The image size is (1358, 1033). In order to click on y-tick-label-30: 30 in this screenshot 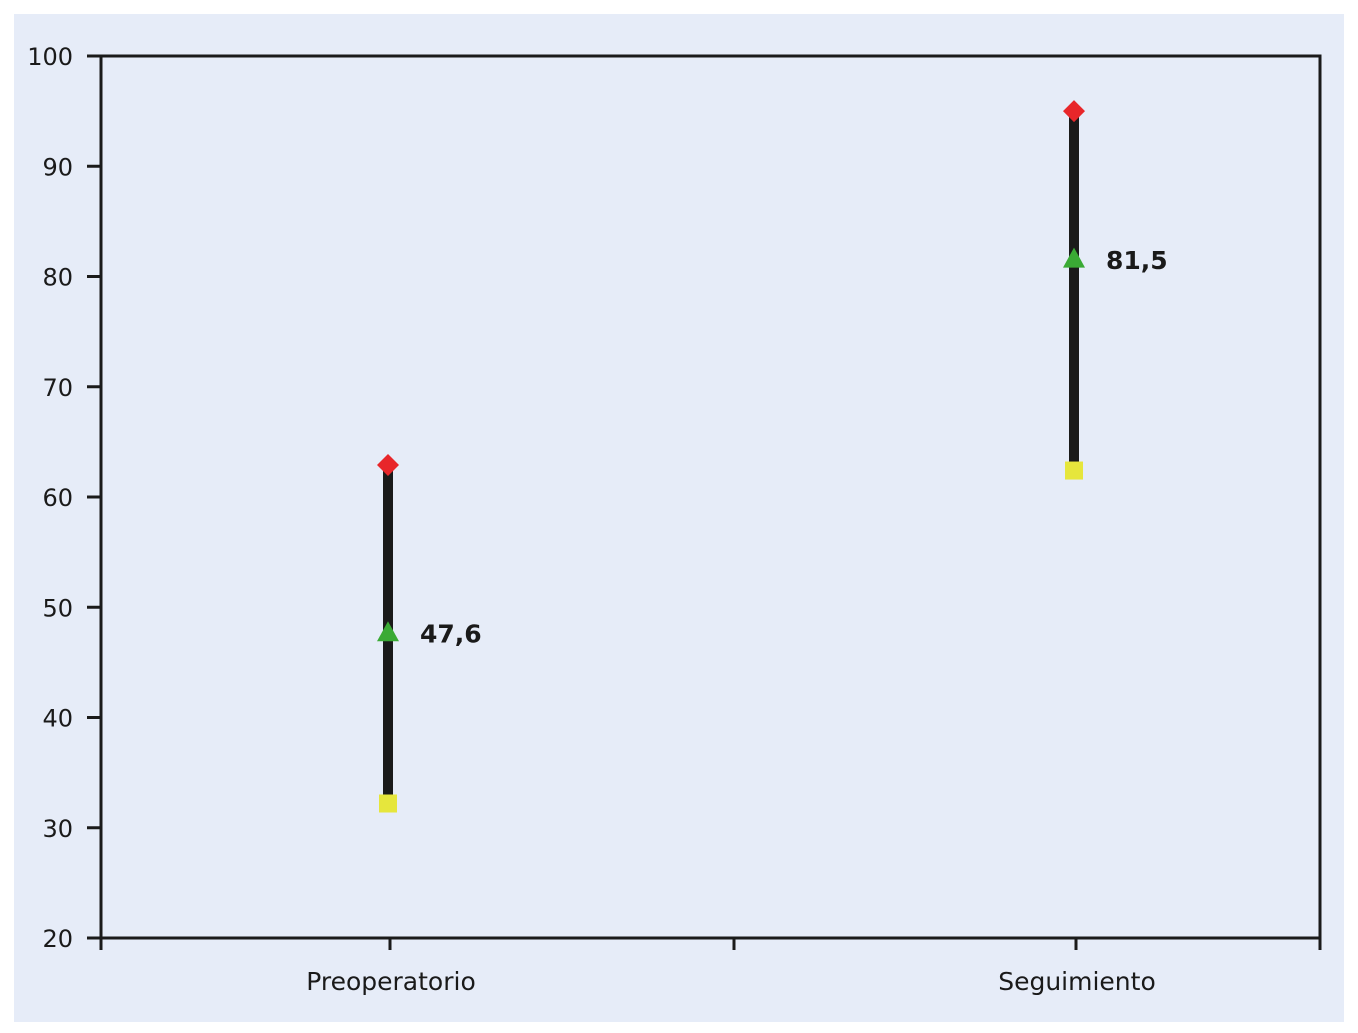, I will do `click(57, 829)`.